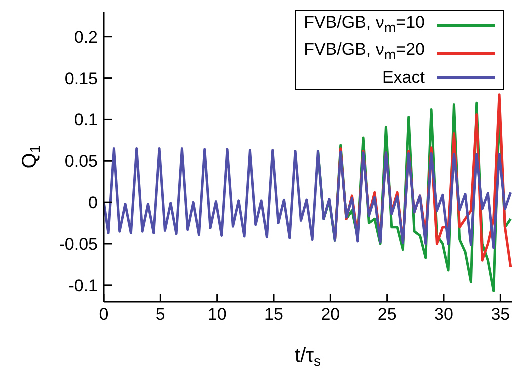 Image resolution: width=520 pixels, height=373 pixels. What do you see at coordinates (86, 120) in the screenshot?
I see `y-tick-label: 0.1` at bounding box center [86, 120].